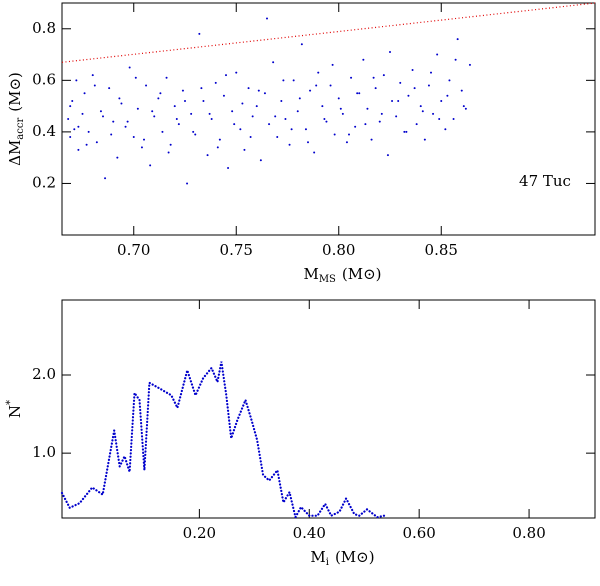  What do you see at coordinates (15, 153) in the screenshot?
I see `label-main: ΔM` at bounding box center [15, 153].